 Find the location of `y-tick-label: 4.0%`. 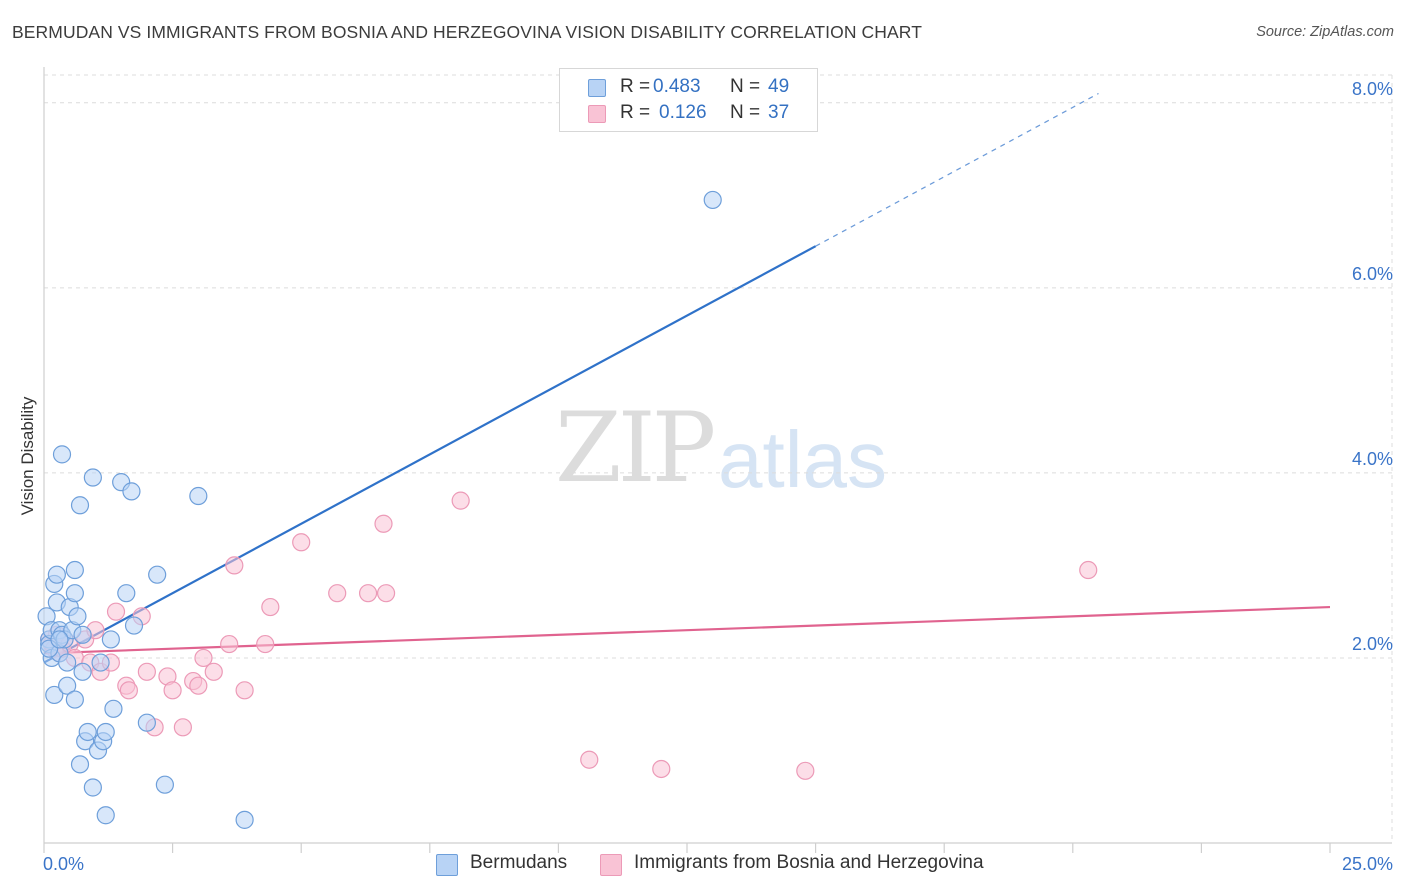

y-tick-label: 4.0% is located at coordinates (1372, 459).